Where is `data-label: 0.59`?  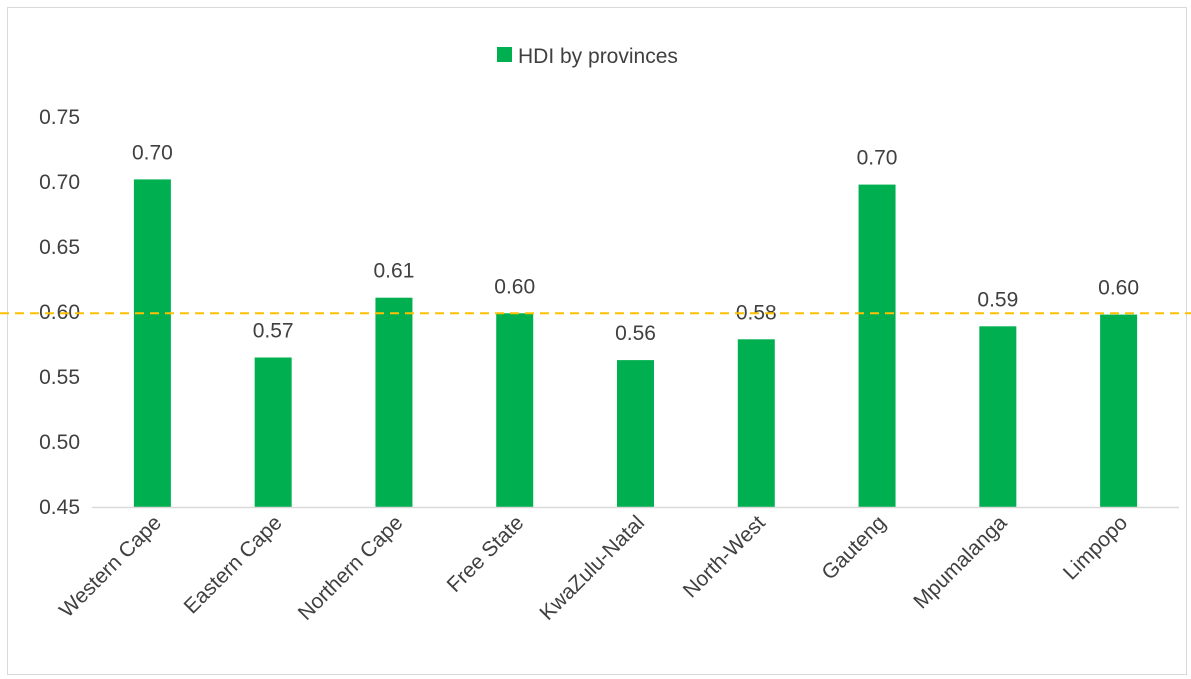
data-label: 0.59 is located at coordinates (997, 299).